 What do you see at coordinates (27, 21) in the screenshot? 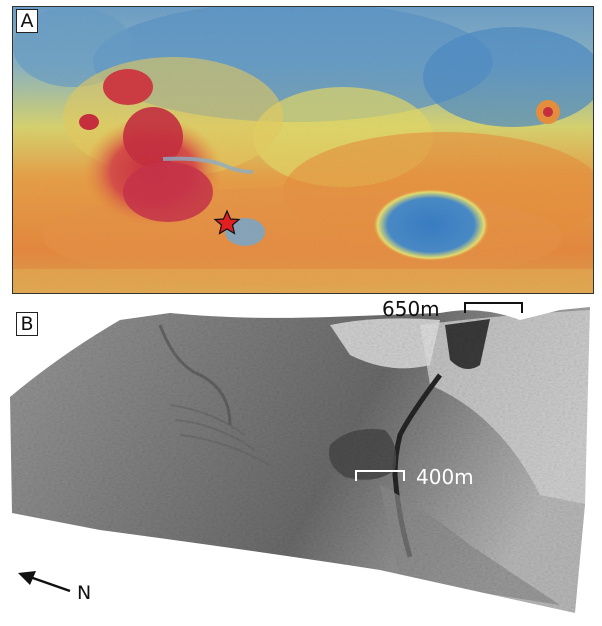
I see `panel-label-a: A` at bounding box center [27, 21].